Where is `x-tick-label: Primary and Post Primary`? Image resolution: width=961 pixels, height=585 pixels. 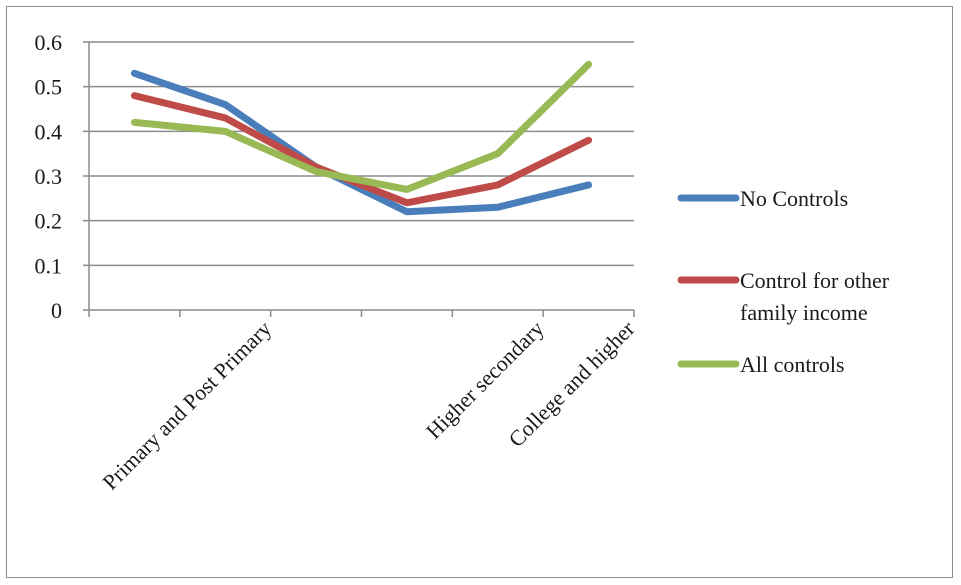
x-tick-label: Primary and Post Primary is located at coordinates (186, 405).